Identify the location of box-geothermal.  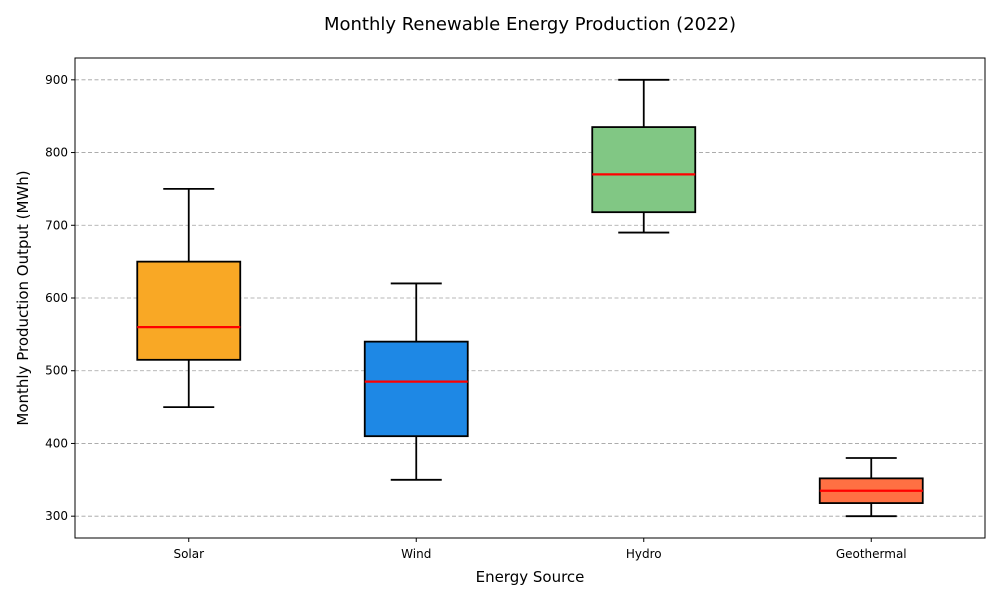
(871, 487).